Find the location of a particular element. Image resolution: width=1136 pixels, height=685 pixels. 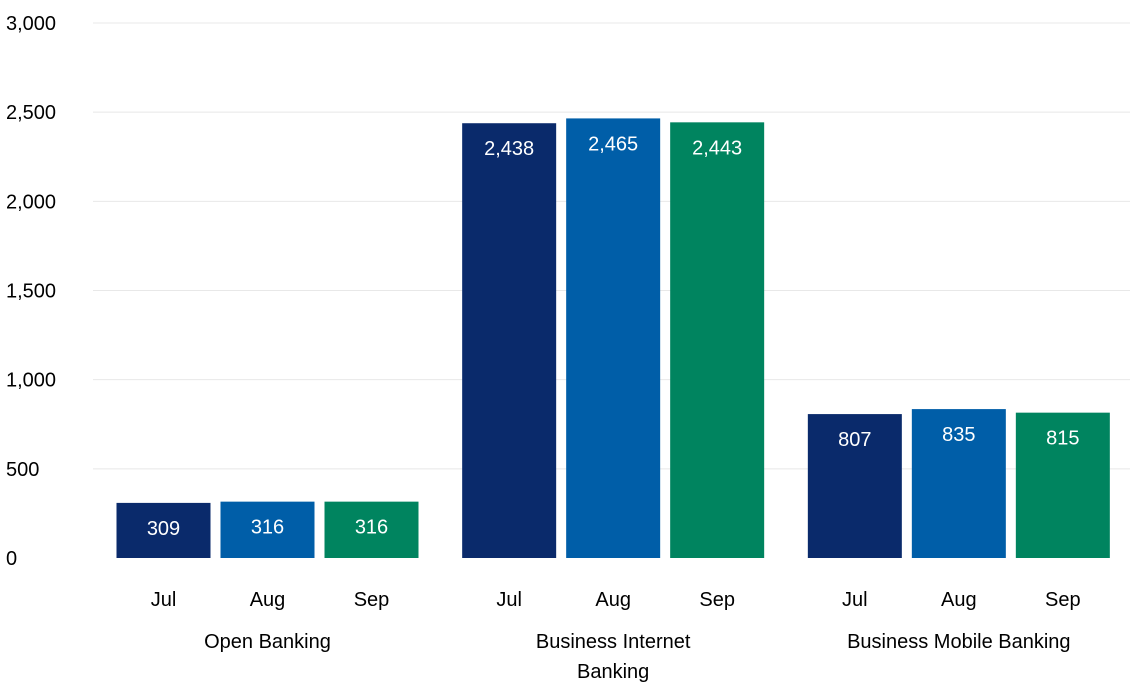

y-tick-label: 500 is located at coordinates (22, 470).